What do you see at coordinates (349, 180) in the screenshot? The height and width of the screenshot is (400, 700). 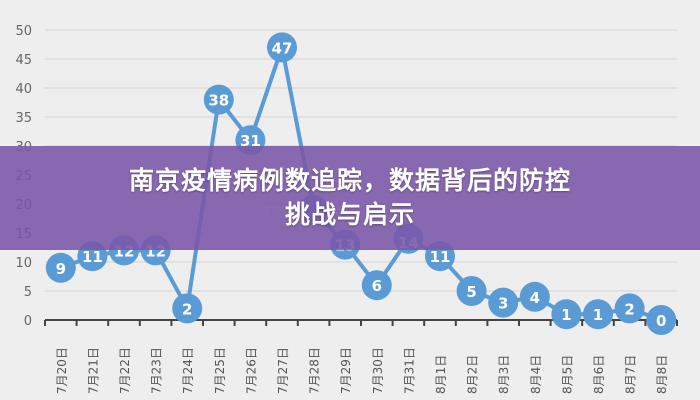 I see `title-line-1: 南京疫情病例数追踪，数据背后的防控` at bounding box center [349, 180].